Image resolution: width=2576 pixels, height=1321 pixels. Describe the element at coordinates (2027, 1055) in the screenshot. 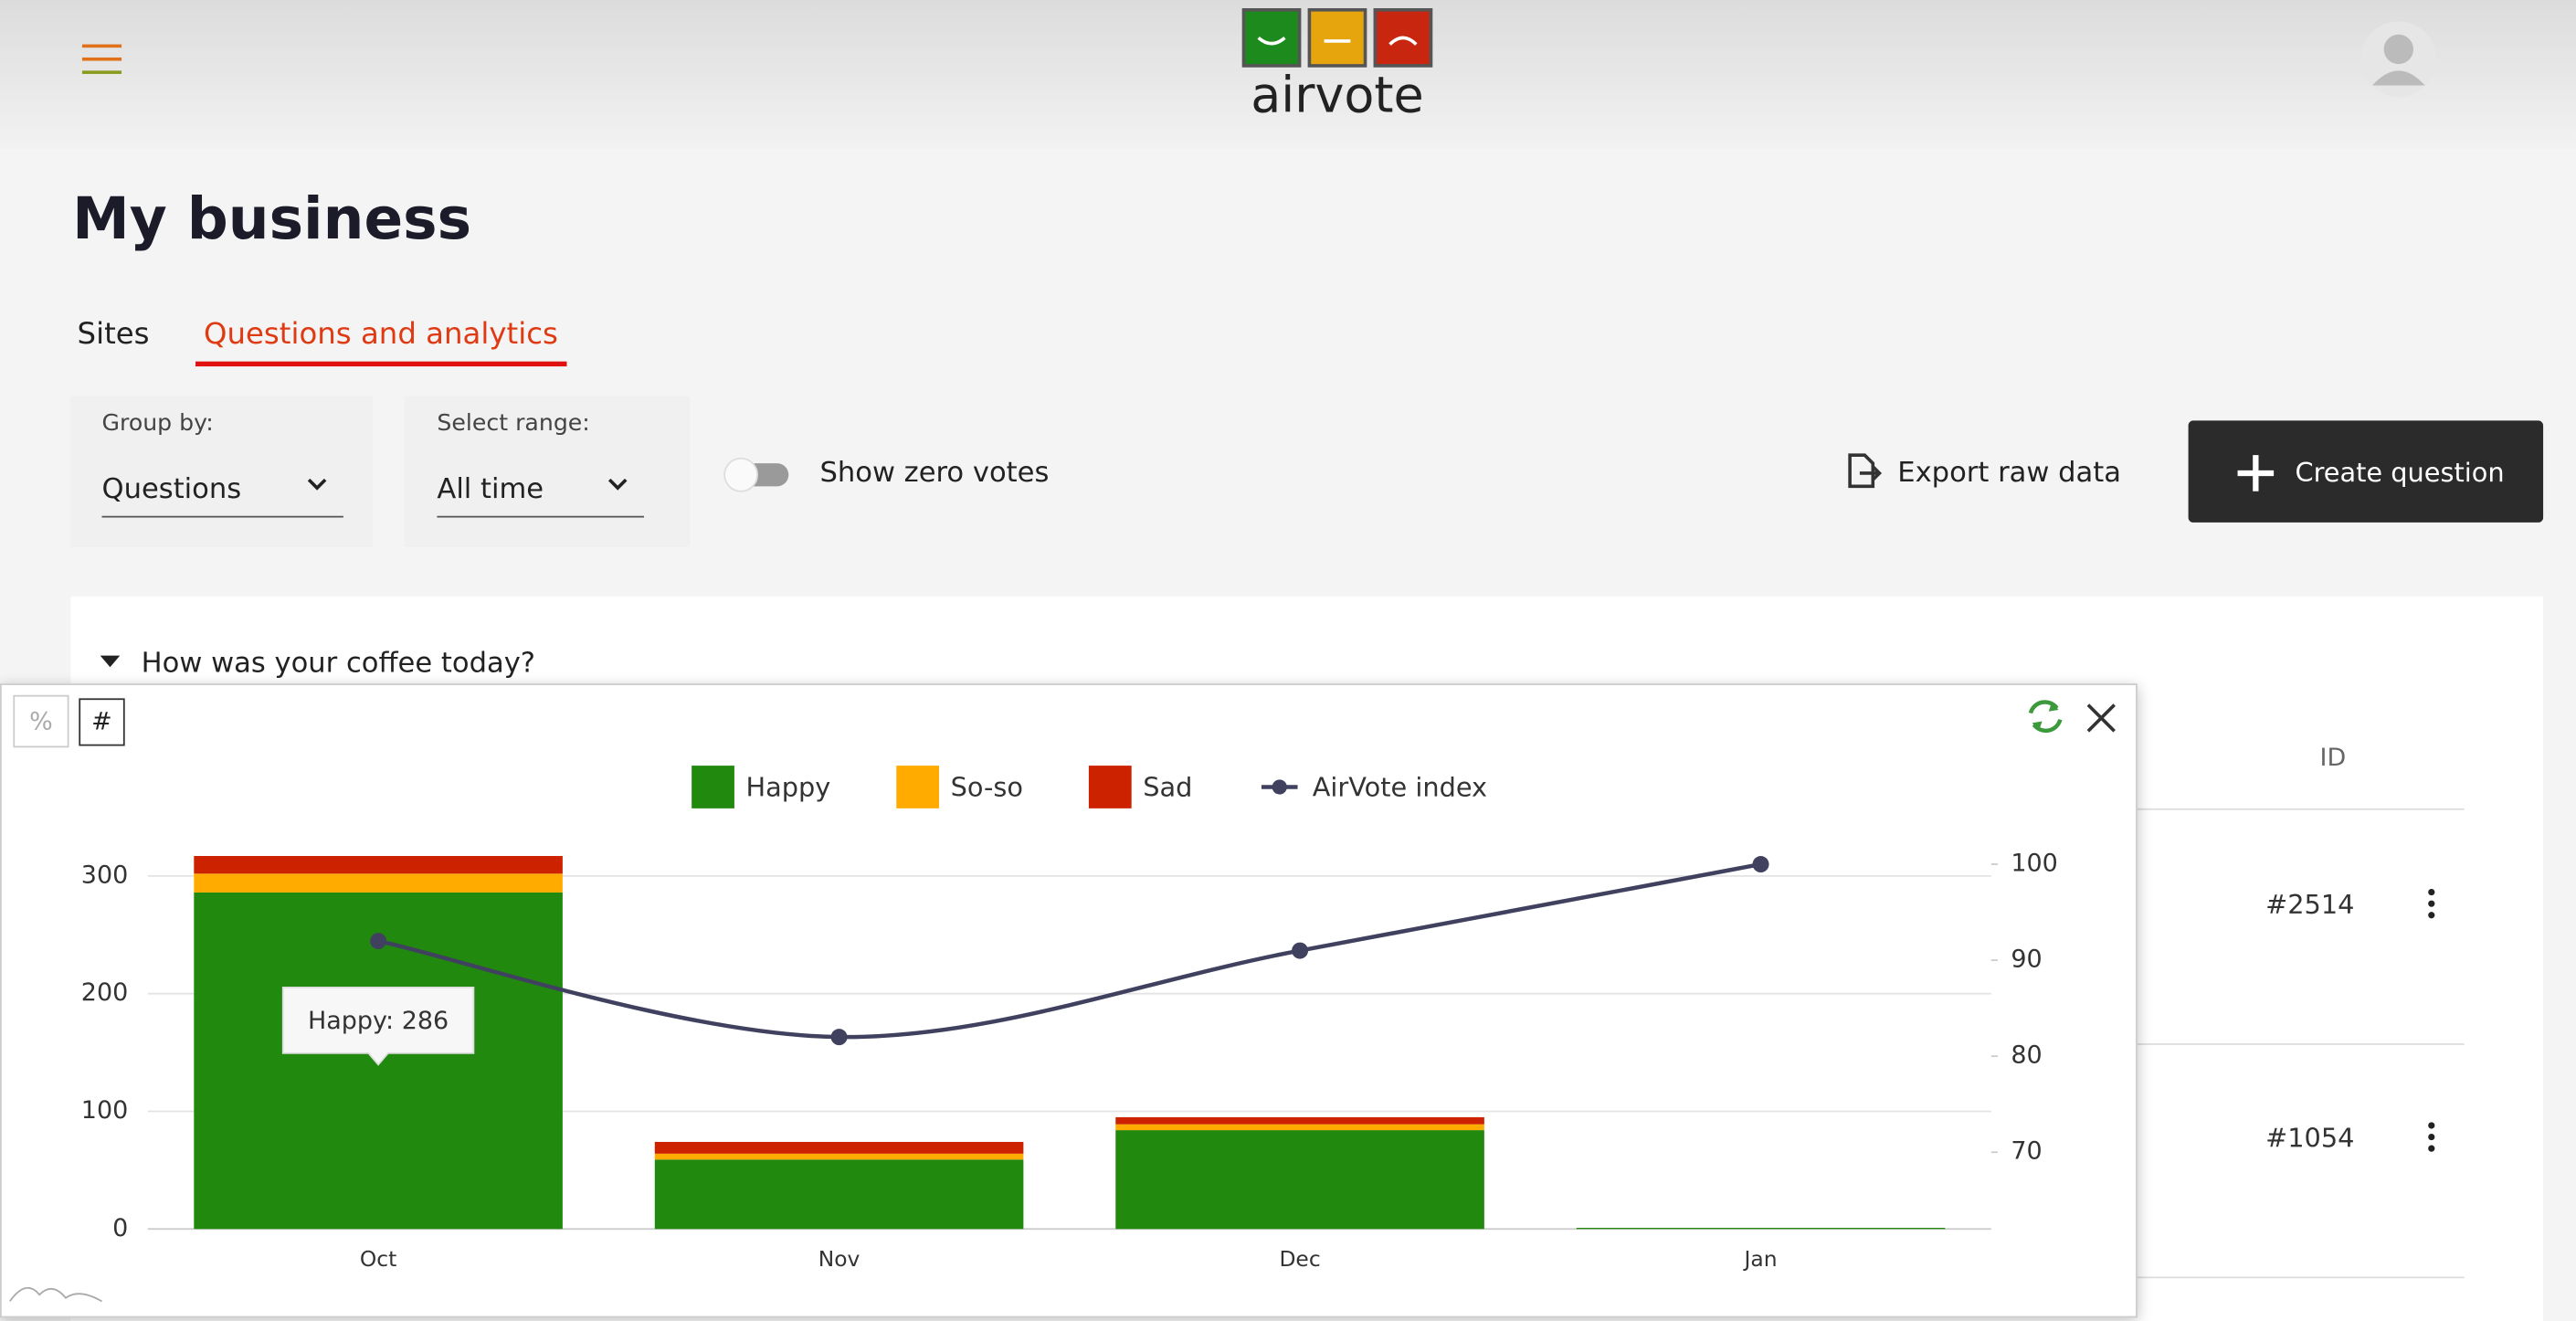

I see `y2-tick-label: 80` at that location.